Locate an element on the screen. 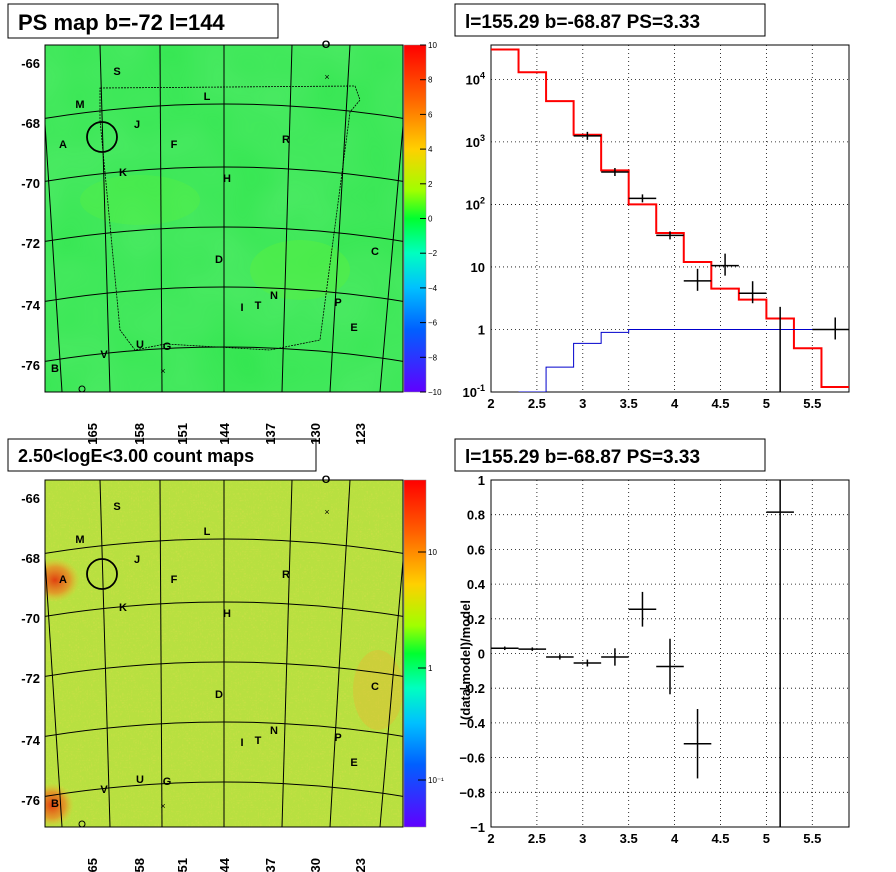 The width and height of the screenshot is (896, 872). colorbar-tick-label: −10 is located at coordinates (435, 392).